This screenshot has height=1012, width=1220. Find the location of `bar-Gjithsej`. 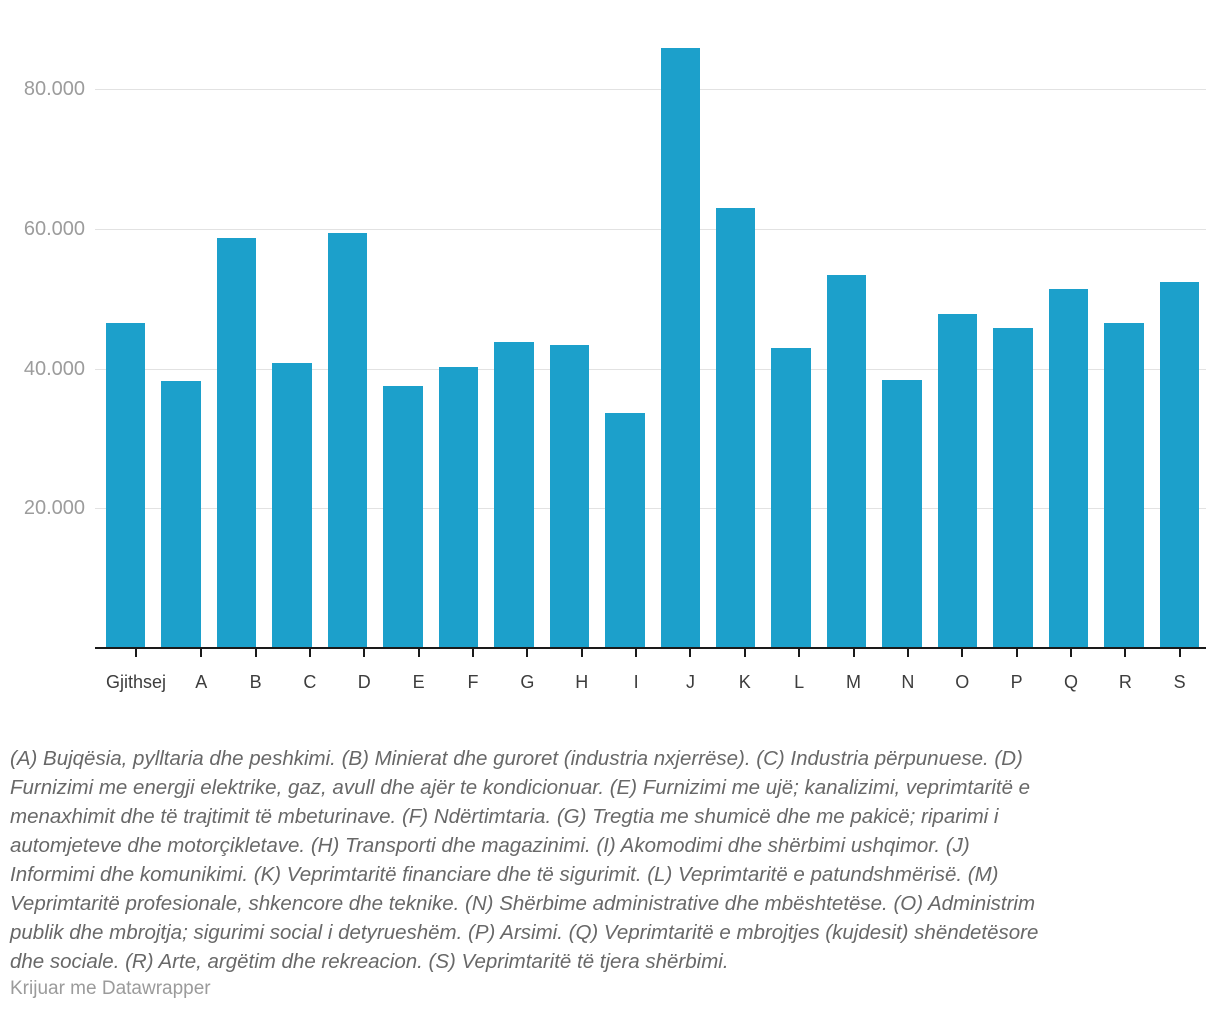

bar-Gjithsej is located at coordinates (126, 485).